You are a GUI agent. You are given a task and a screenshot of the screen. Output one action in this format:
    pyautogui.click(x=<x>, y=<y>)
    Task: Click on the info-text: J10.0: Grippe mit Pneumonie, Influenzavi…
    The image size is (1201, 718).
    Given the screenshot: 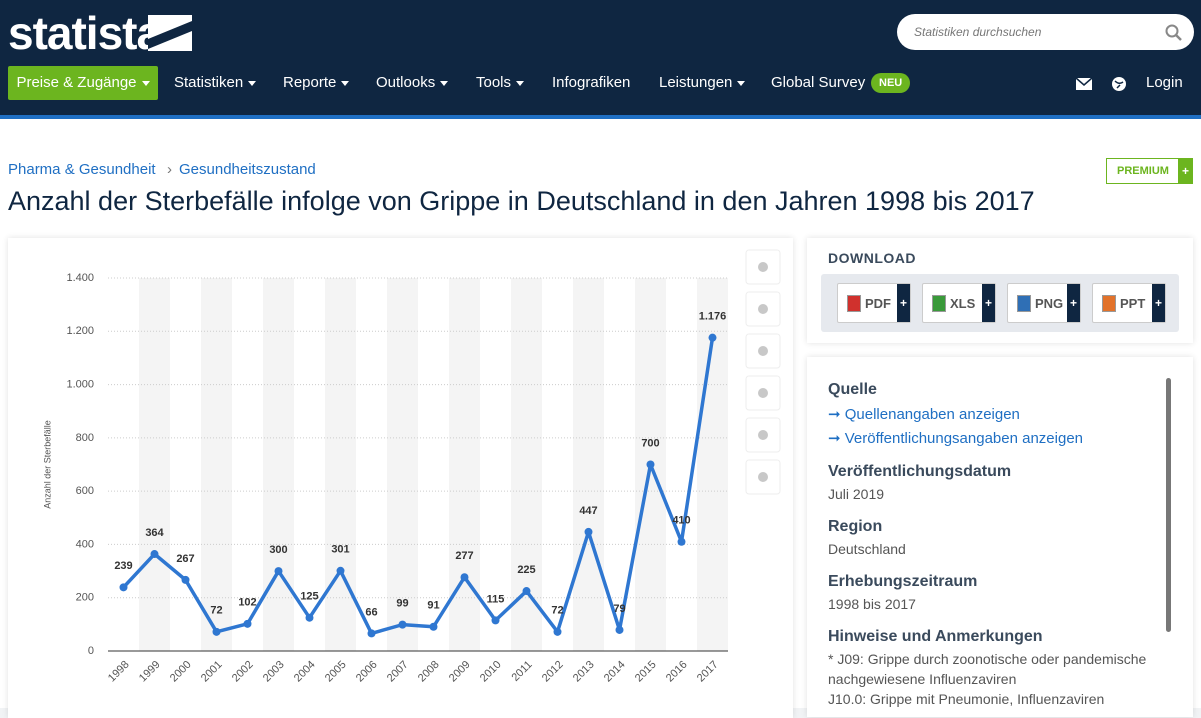 What is the action you would take?
    pyautogui.click(x=966, y=699)
    